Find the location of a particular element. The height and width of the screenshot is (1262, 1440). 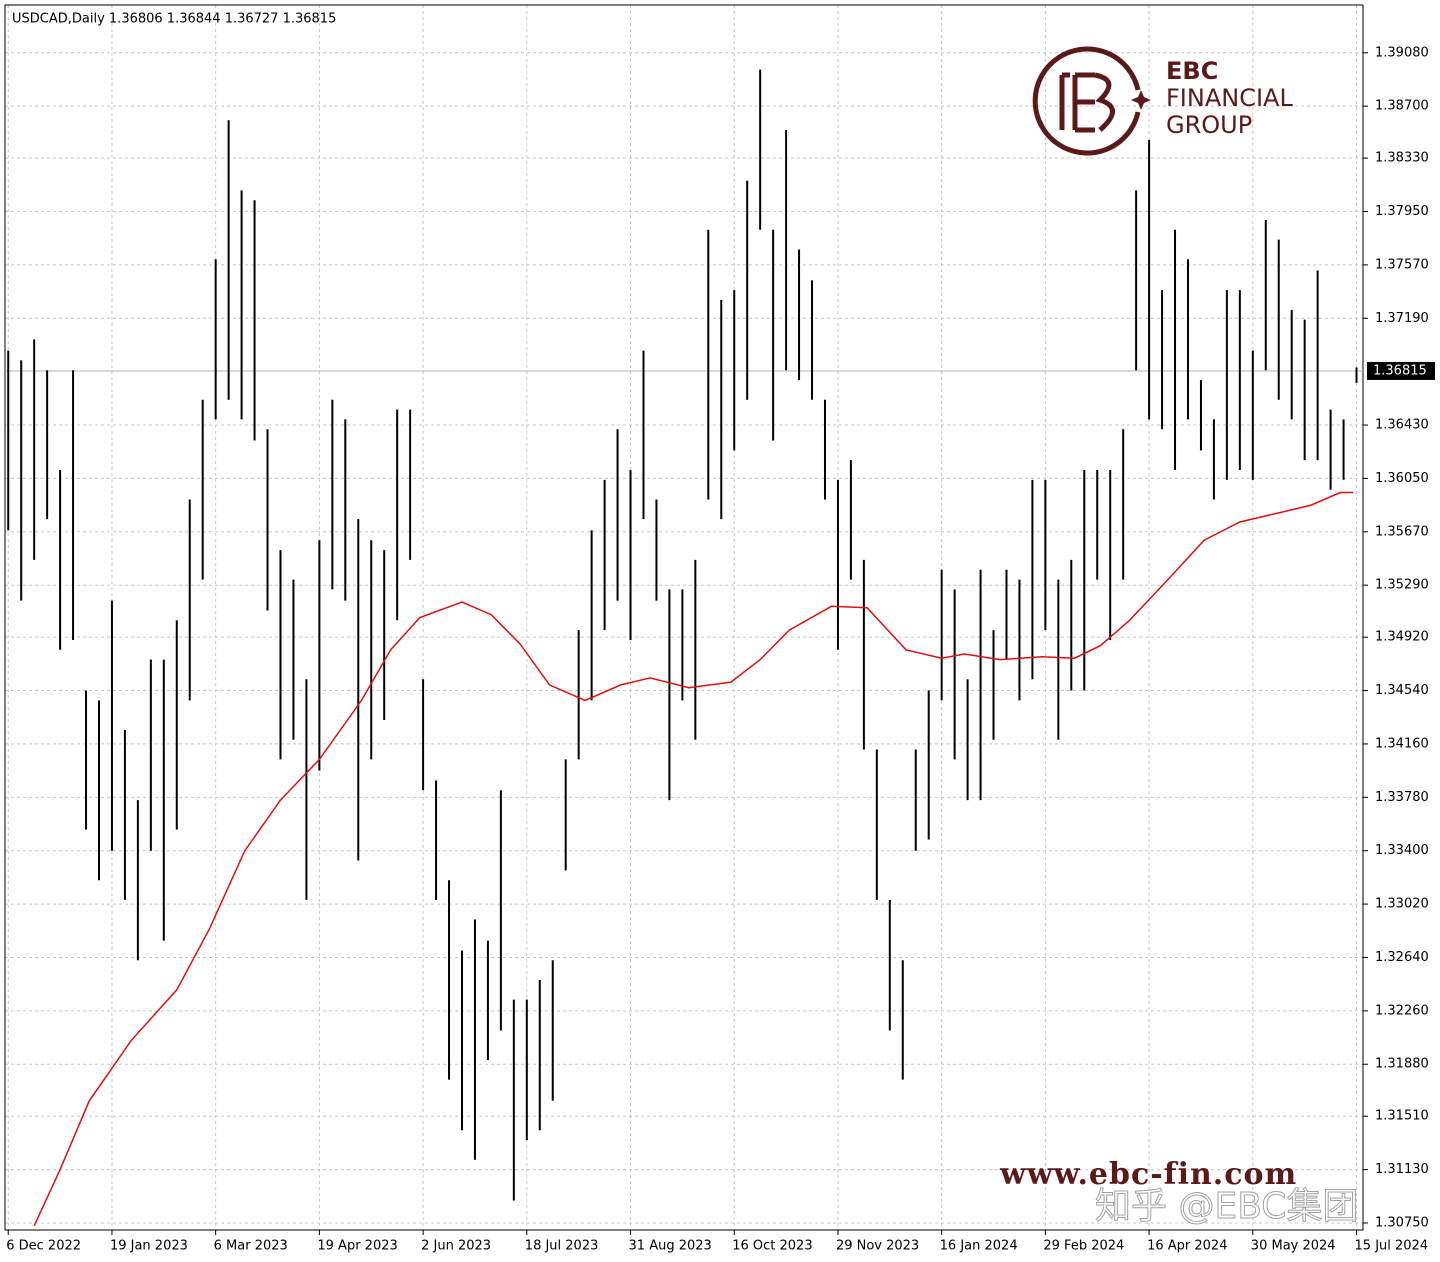

y-tick-label: 1.37190 is located at coordinates (1402, 318).